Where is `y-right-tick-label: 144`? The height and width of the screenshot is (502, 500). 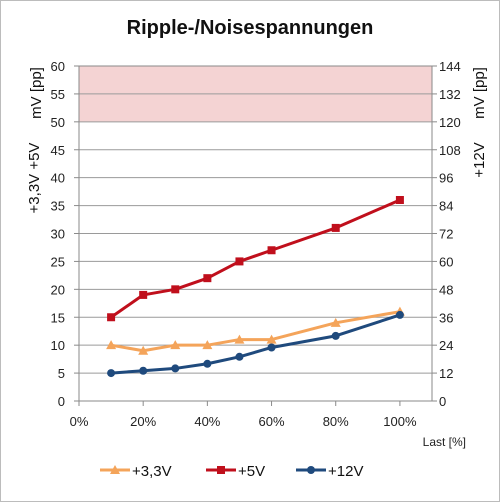
y-right-tick-label: 144 is located at coordinates (450, 66).